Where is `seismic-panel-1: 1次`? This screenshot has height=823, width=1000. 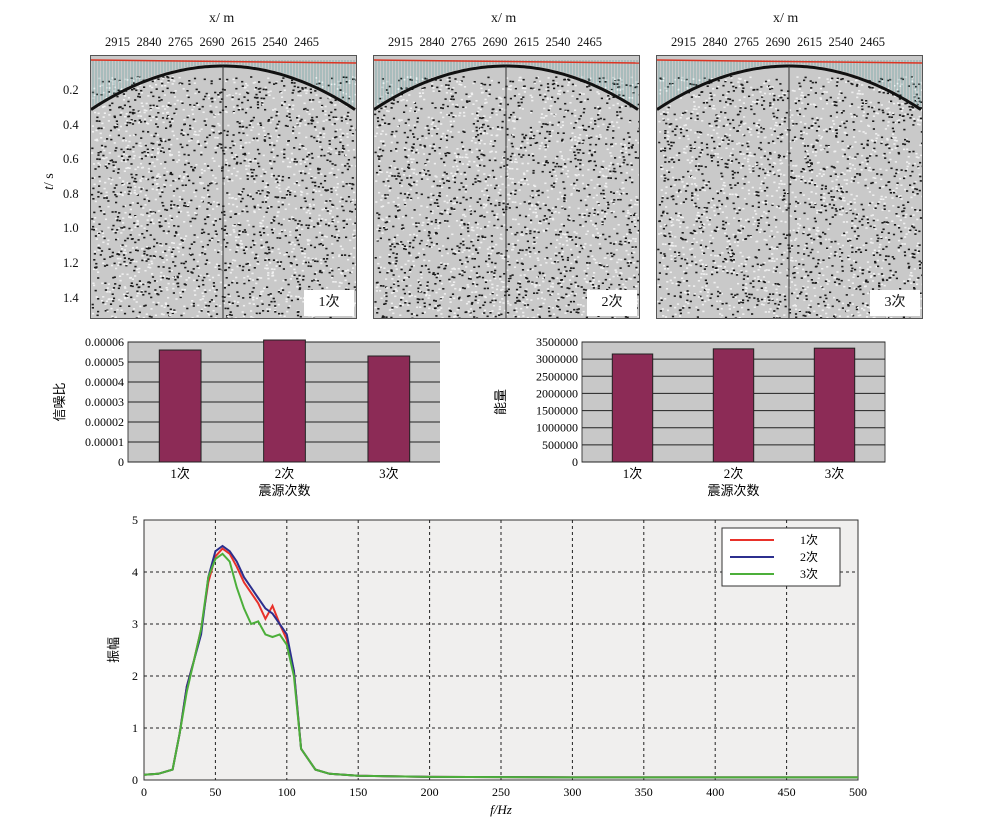 seismic-panel-1: 1次 is located at coordinates (223, 187).